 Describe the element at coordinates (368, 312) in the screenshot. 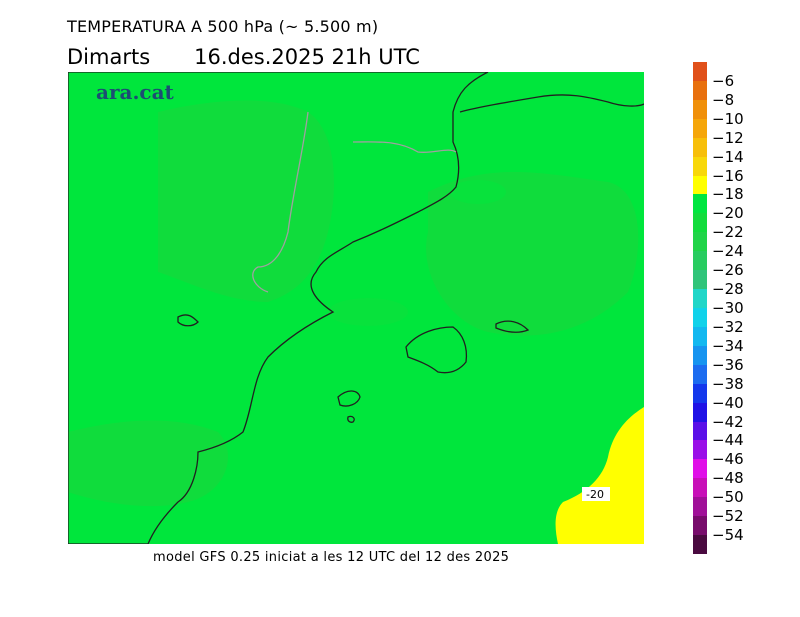

I see `band-spot` at that location.